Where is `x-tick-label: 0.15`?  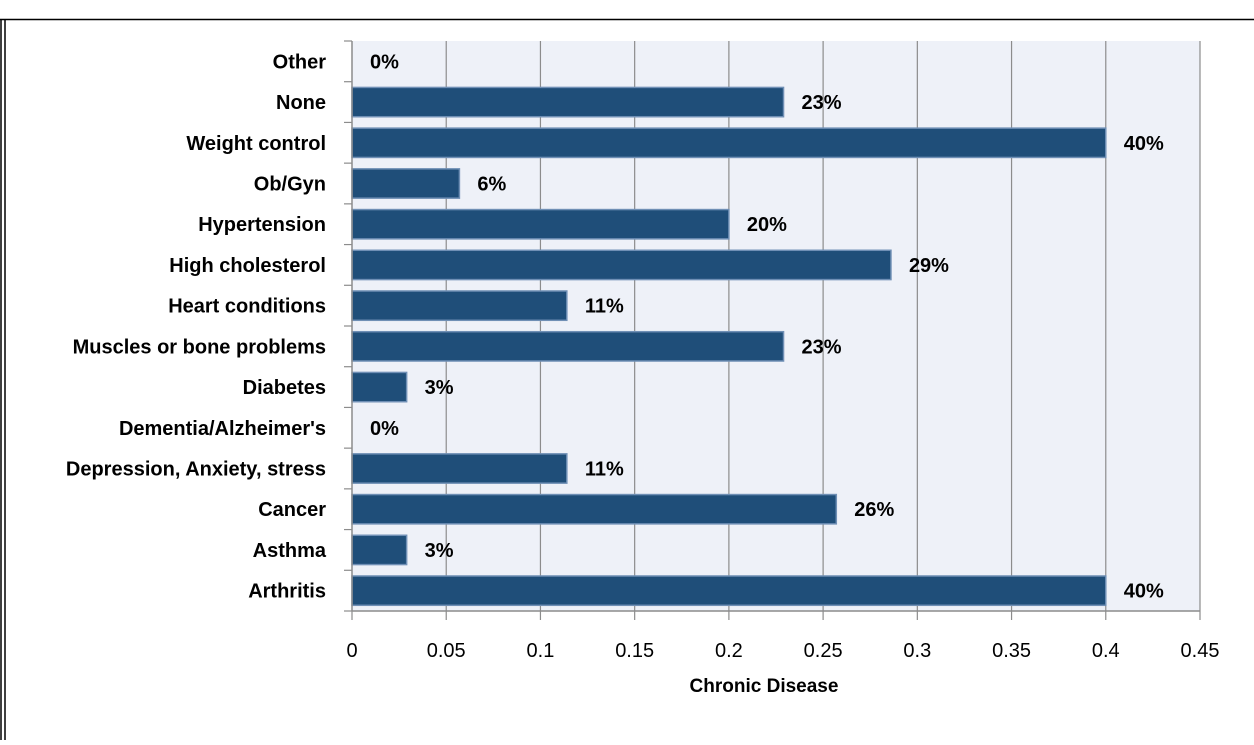 x-tick-label: 0.15 is located at coordinates (634, 651).